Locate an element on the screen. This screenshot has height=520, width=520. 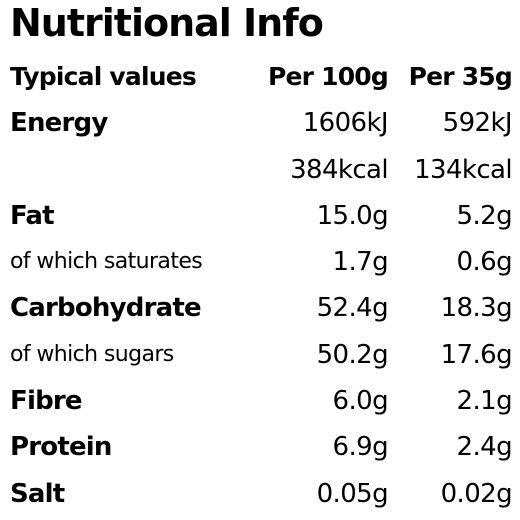
table-row-salt: Salt 0.05g 0.02g is located at coordinates (261, 494).